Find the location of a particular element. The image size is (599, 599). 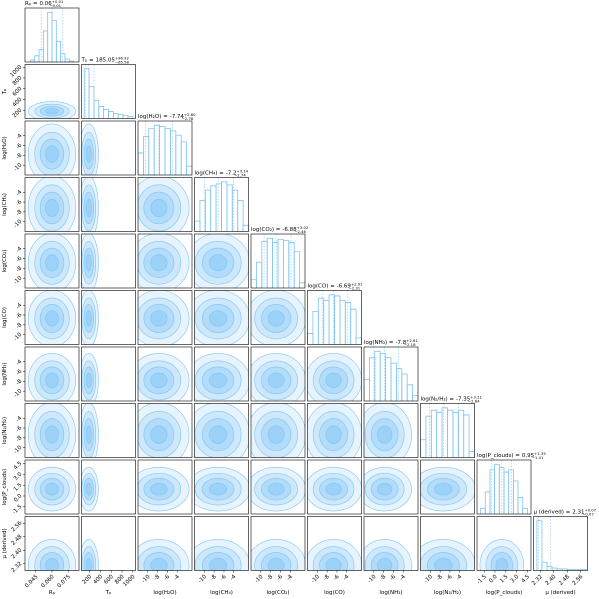

y-tick-label: -8 is located at coordinates (19, 326).